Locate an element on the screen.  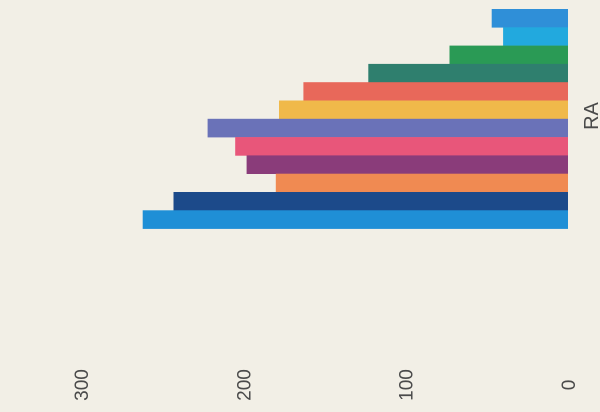
category-label: RA is located at coordinates (590, 115).